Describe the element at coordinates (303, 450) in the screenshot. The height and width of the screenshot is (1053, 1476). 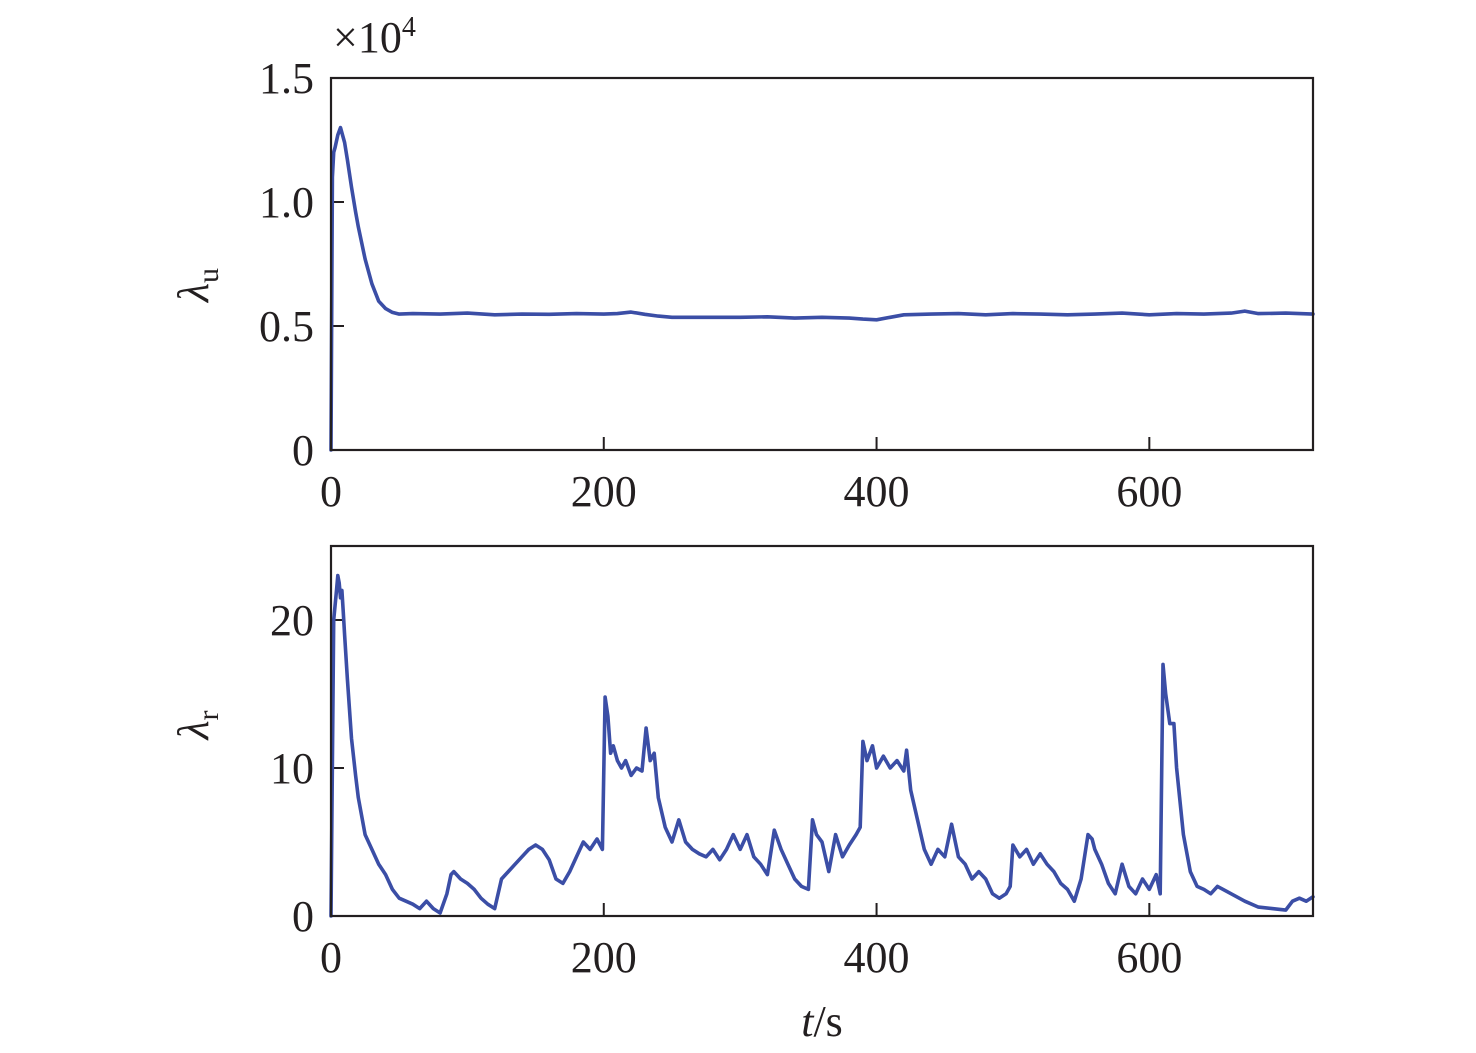
I see `top-y-tick-label: 0` at that location.